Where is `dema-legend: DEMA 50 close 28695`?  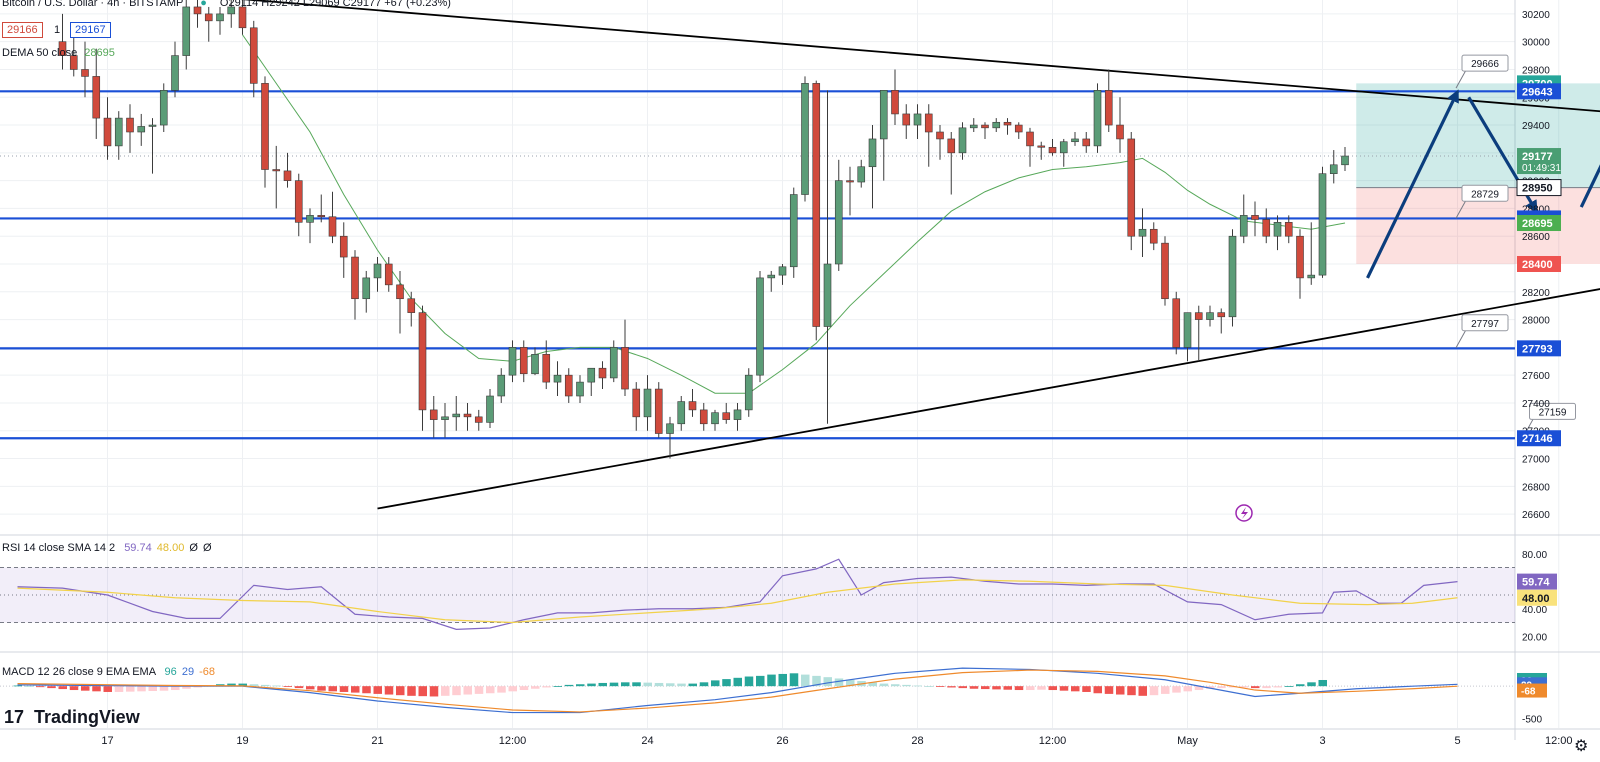
dema-legend: DEMA 50 close 28695 is located at coordinates (58, 53).